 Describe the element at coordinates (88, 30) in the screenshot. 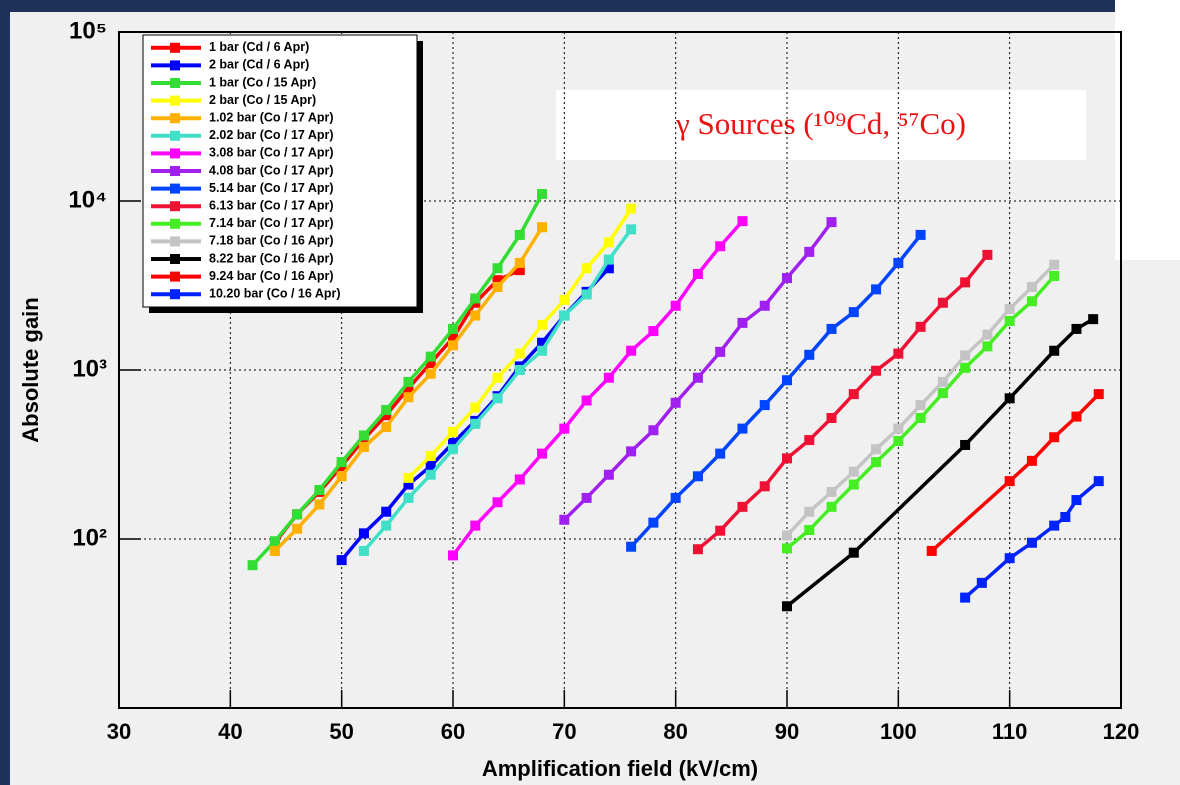

I see `y-tick-label: 10⁵` at that location.